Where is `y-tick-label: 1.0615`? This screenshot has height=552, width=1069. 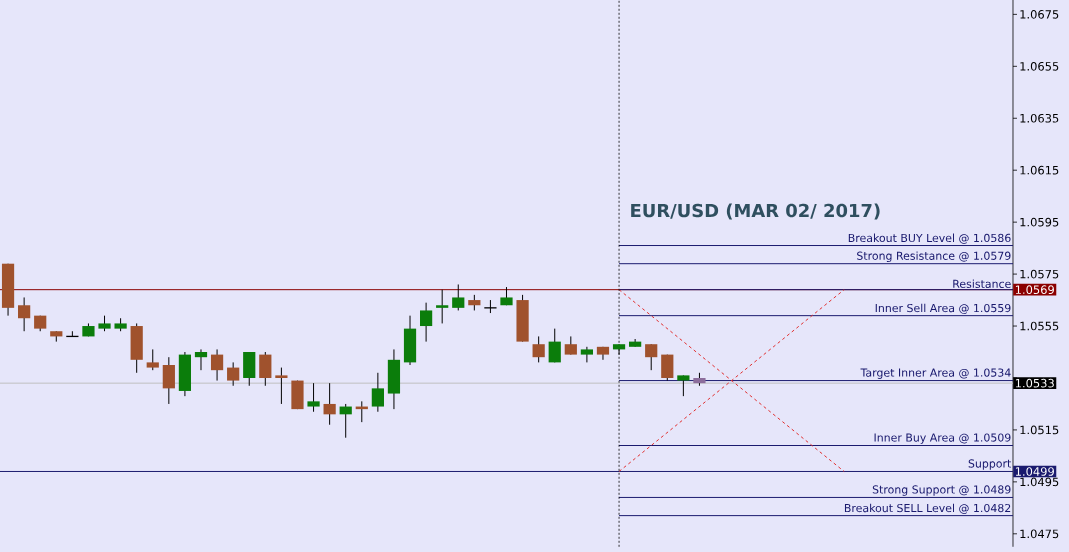
y-tick-label: 1.0615 is located at coordinates (1039, 170).